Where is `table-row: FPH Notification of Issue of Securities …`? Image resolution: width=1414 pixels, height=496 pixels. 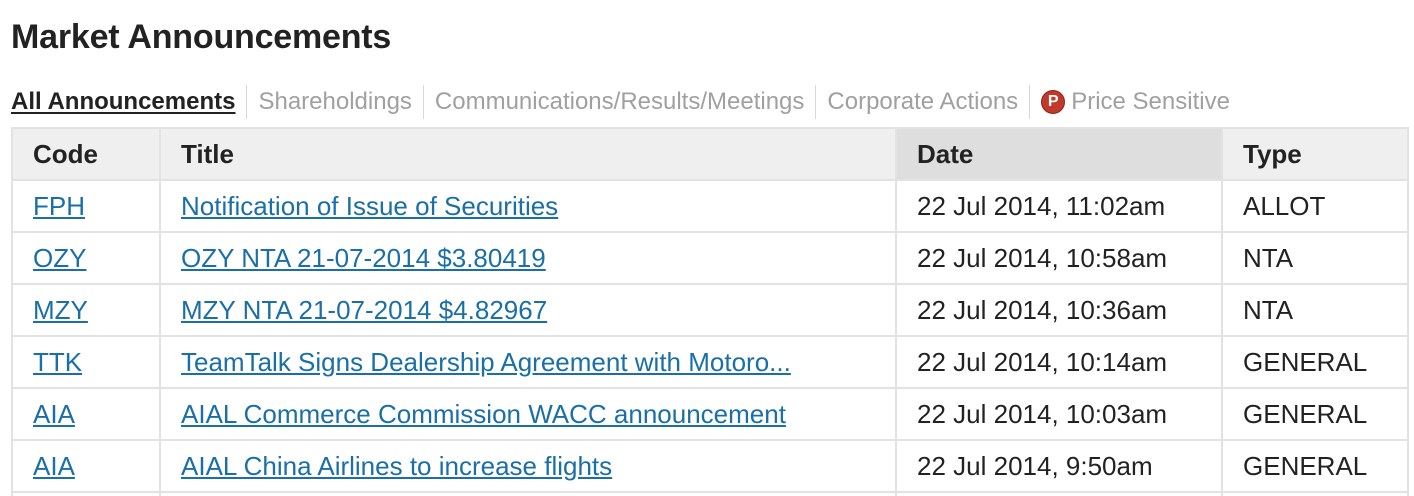
table-row: FPH Notification of Issue of Securities … is located at coordinates (710, 206).